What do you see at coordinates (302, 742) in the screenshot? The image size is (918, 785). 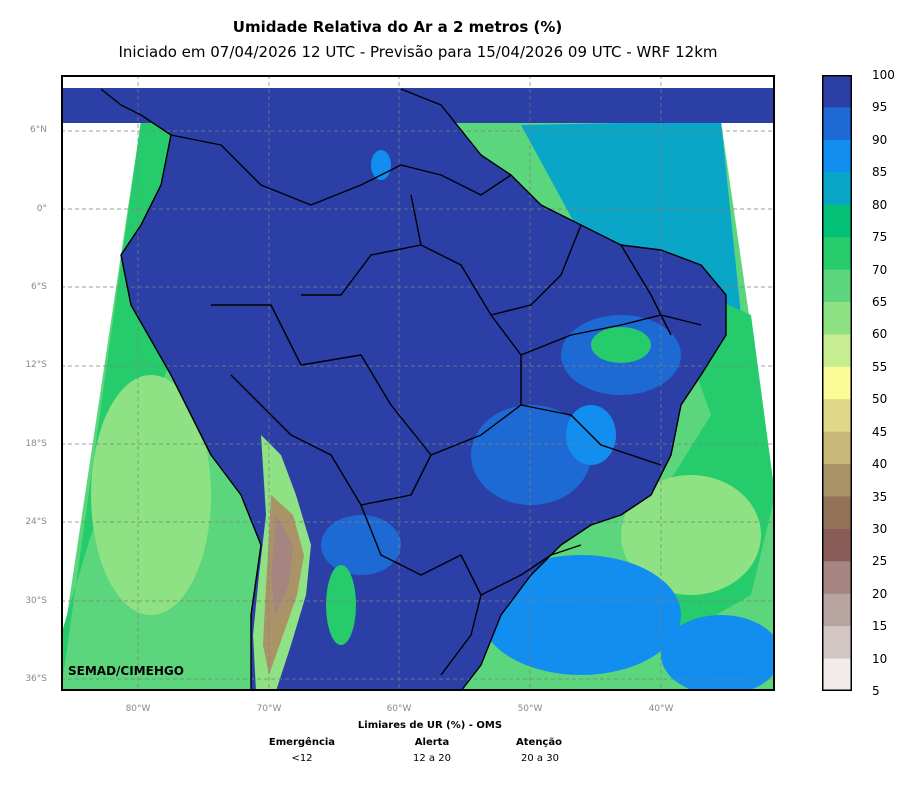 I see `who-level-emergencia-name: Emergência` at bounding box center [302, 742].